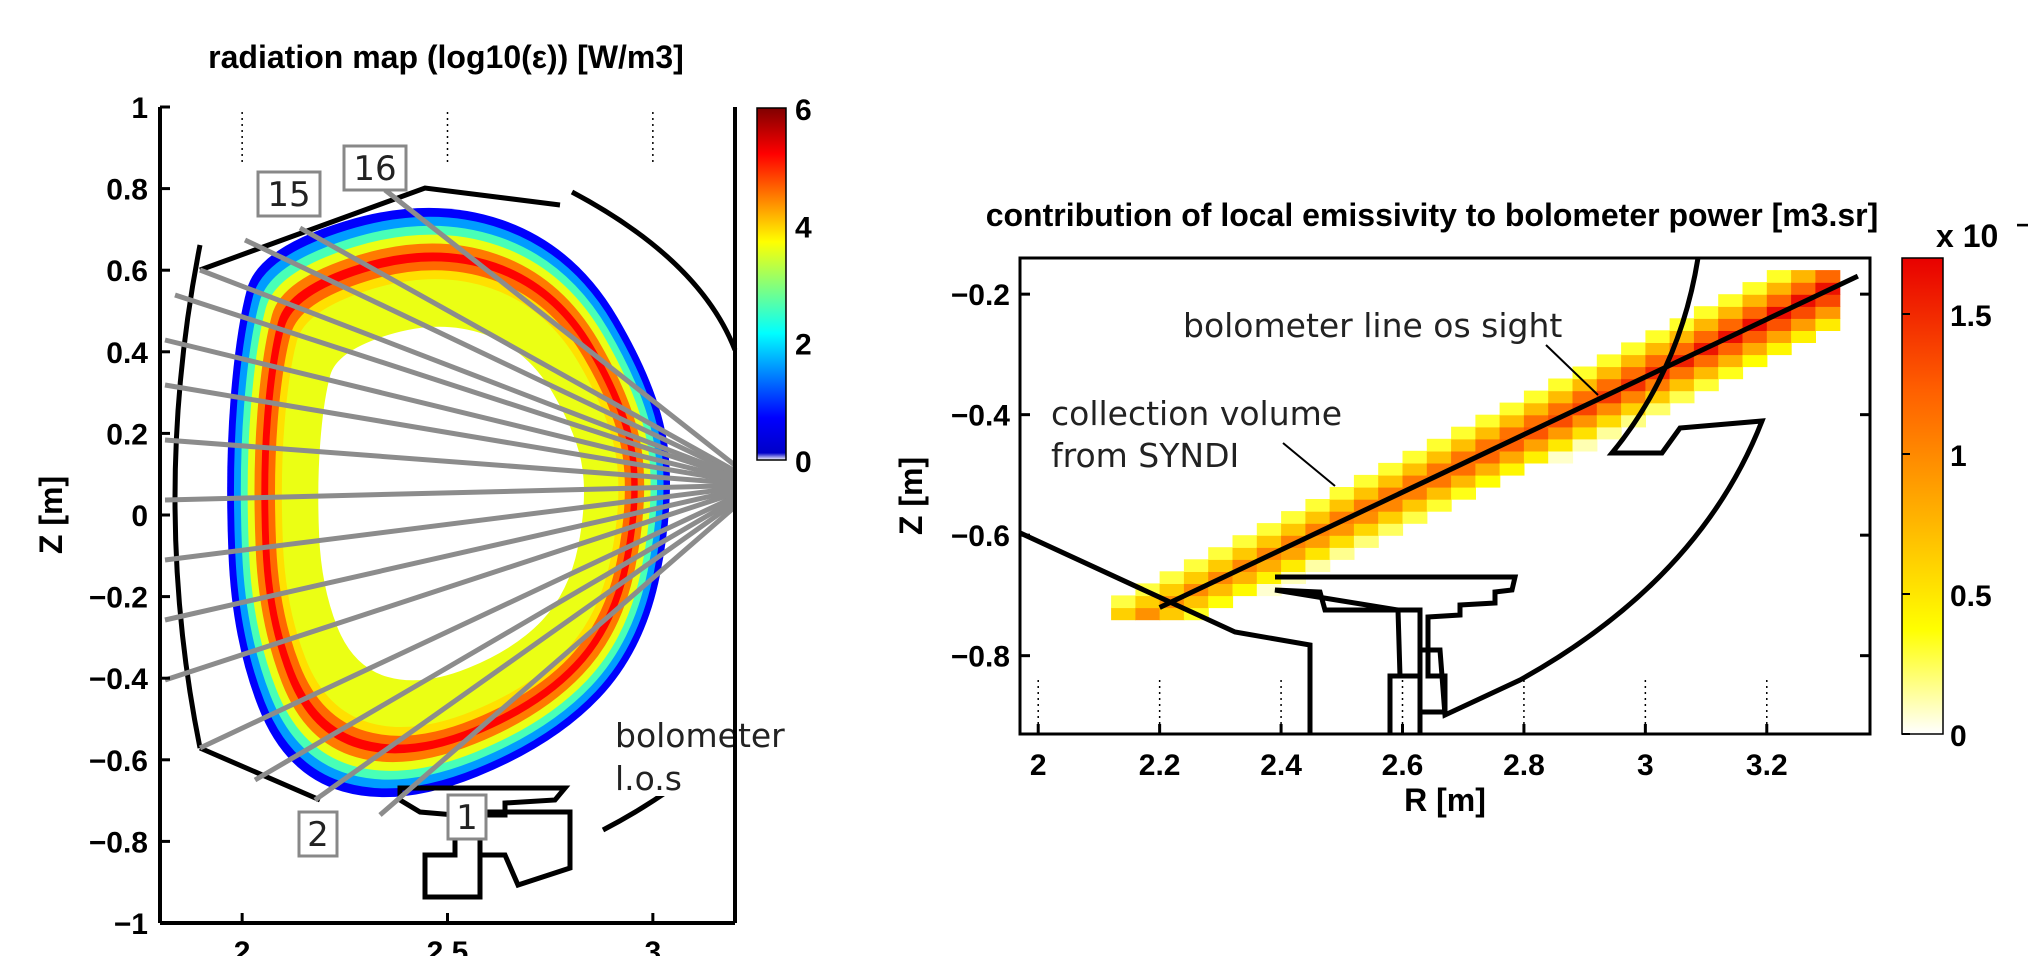 The width and height of the screenshot is (2028, 956). I want to click on right-xtick-label: 2.4, so click(1281, 765).